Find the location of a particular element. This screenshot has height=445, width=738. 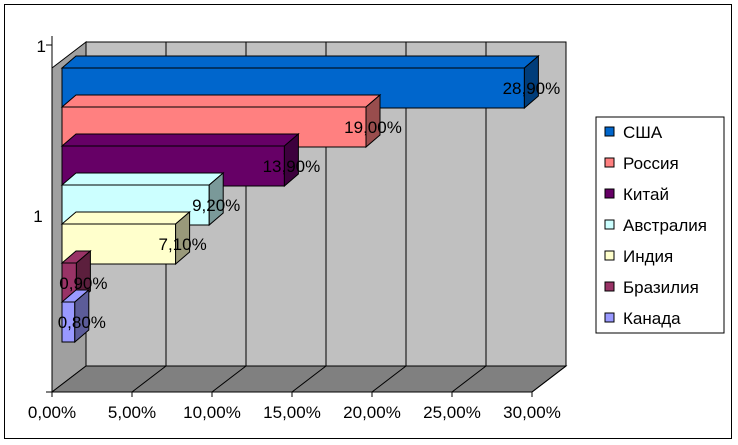

legend-entry: Австралия is located at coordinates (665, 225).